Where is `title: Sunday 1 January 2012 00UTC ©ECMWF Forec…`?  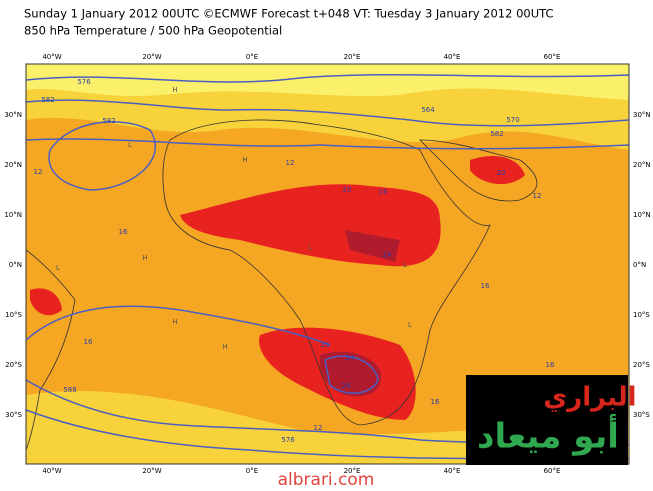 title: Sunday 1 January 2012 00UTC ©ECMWF Forec… is located at coordinates (289, 14).